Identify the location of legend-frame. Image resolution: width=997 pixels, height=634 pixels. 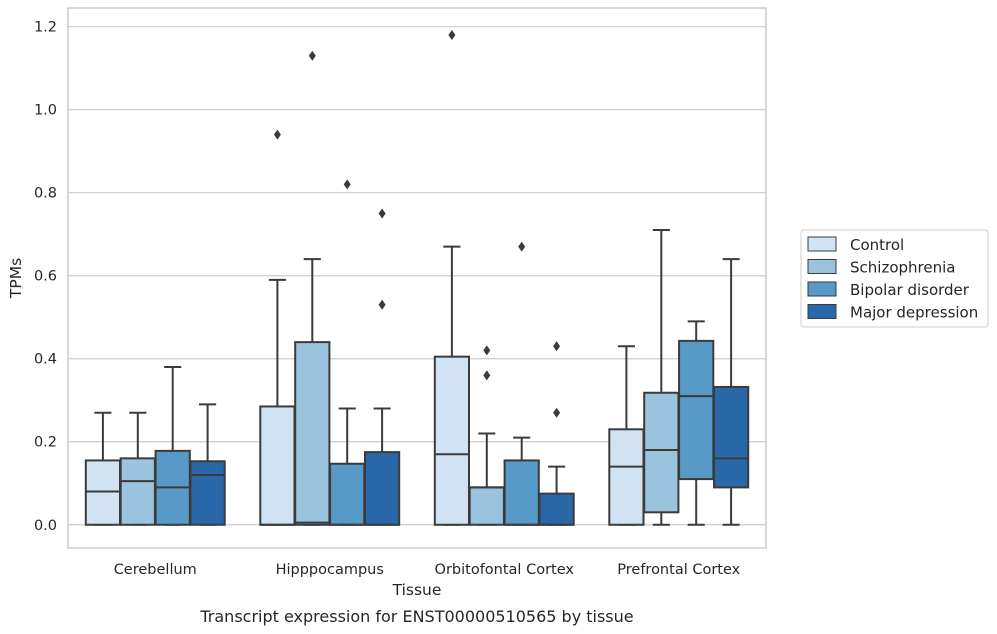
(894, 278).